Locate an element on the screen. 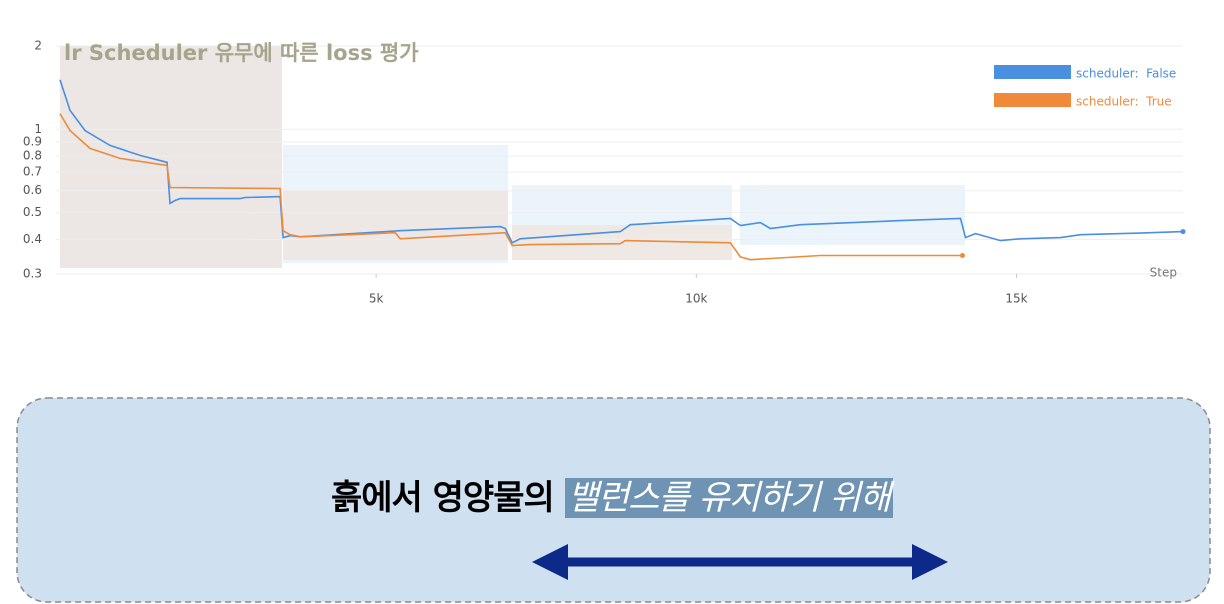 The width and height of the screenshot is (1224, 604). y-tick-label: 0.3 is located at coordinates (32, 274).